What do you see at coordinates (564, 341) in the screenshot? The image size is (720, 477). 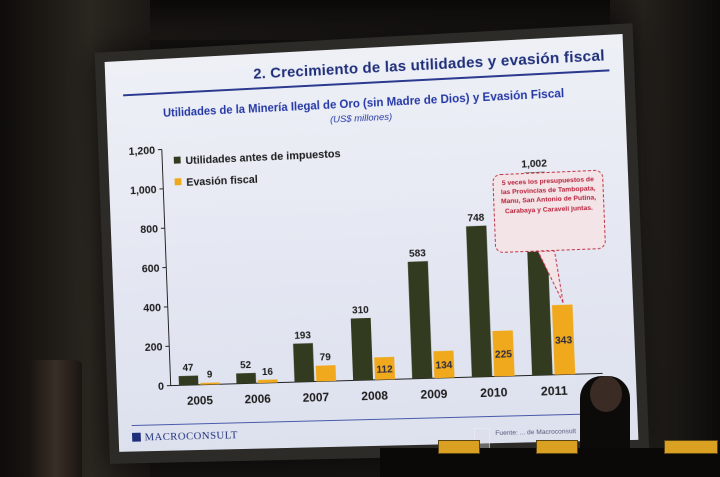 I see `data-label-evasion: 343` at bounding box center [564, 341].